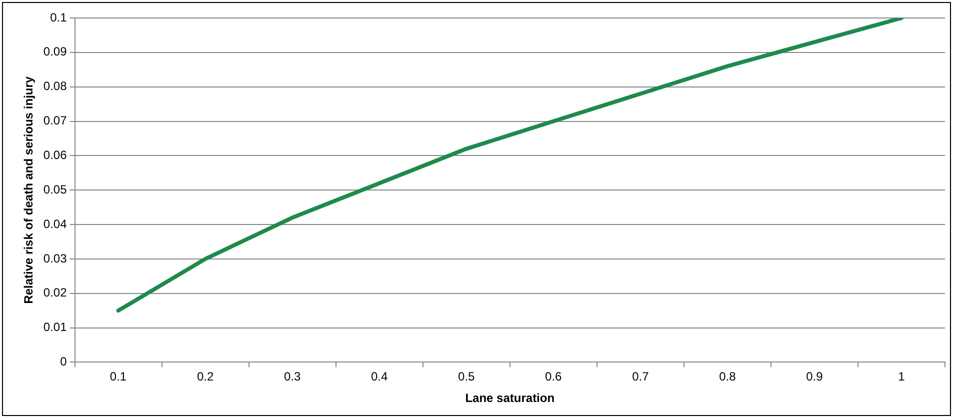 The width and height of the screenshot is (955, 420). What do you see at coordinates (292, 377) in the screenshot?
I see `x-tick-label: 0.3` at bounding box center [292, 377].